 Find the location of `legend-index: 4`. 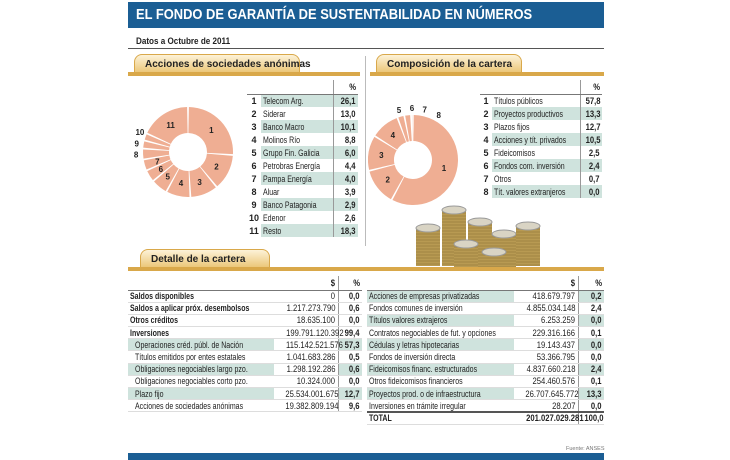

legend-index: 4 is located at coordinates (486, 139).